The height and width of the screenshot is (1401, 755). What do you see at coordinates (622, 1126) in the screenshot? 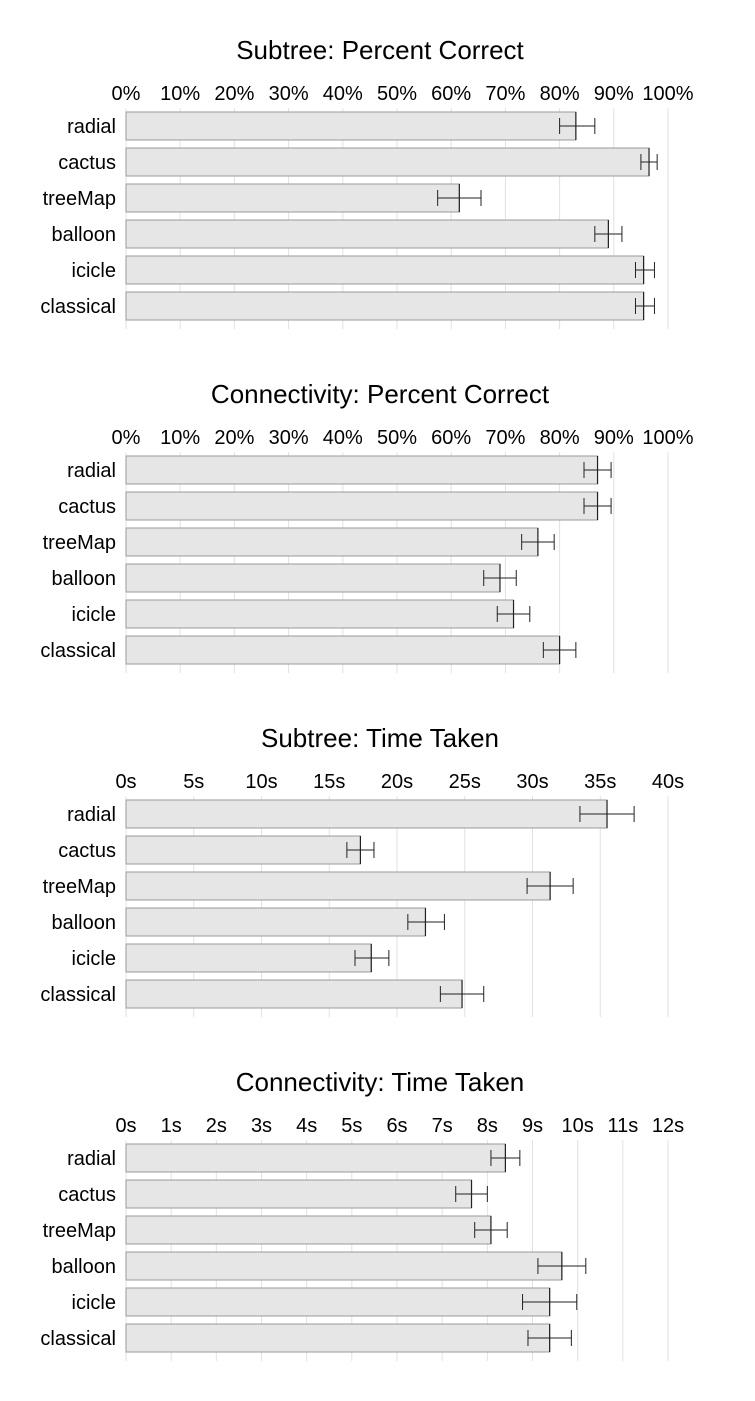
I see `x-tick-label: 11s` at bounding box center [622, 1126].